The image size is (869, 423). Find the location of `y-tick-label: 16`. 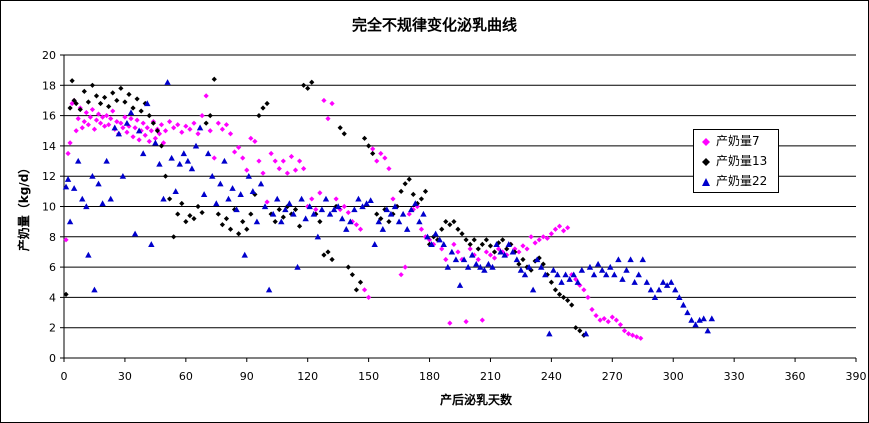

y-tick-label: 16 is located at coordinates (49, 116).